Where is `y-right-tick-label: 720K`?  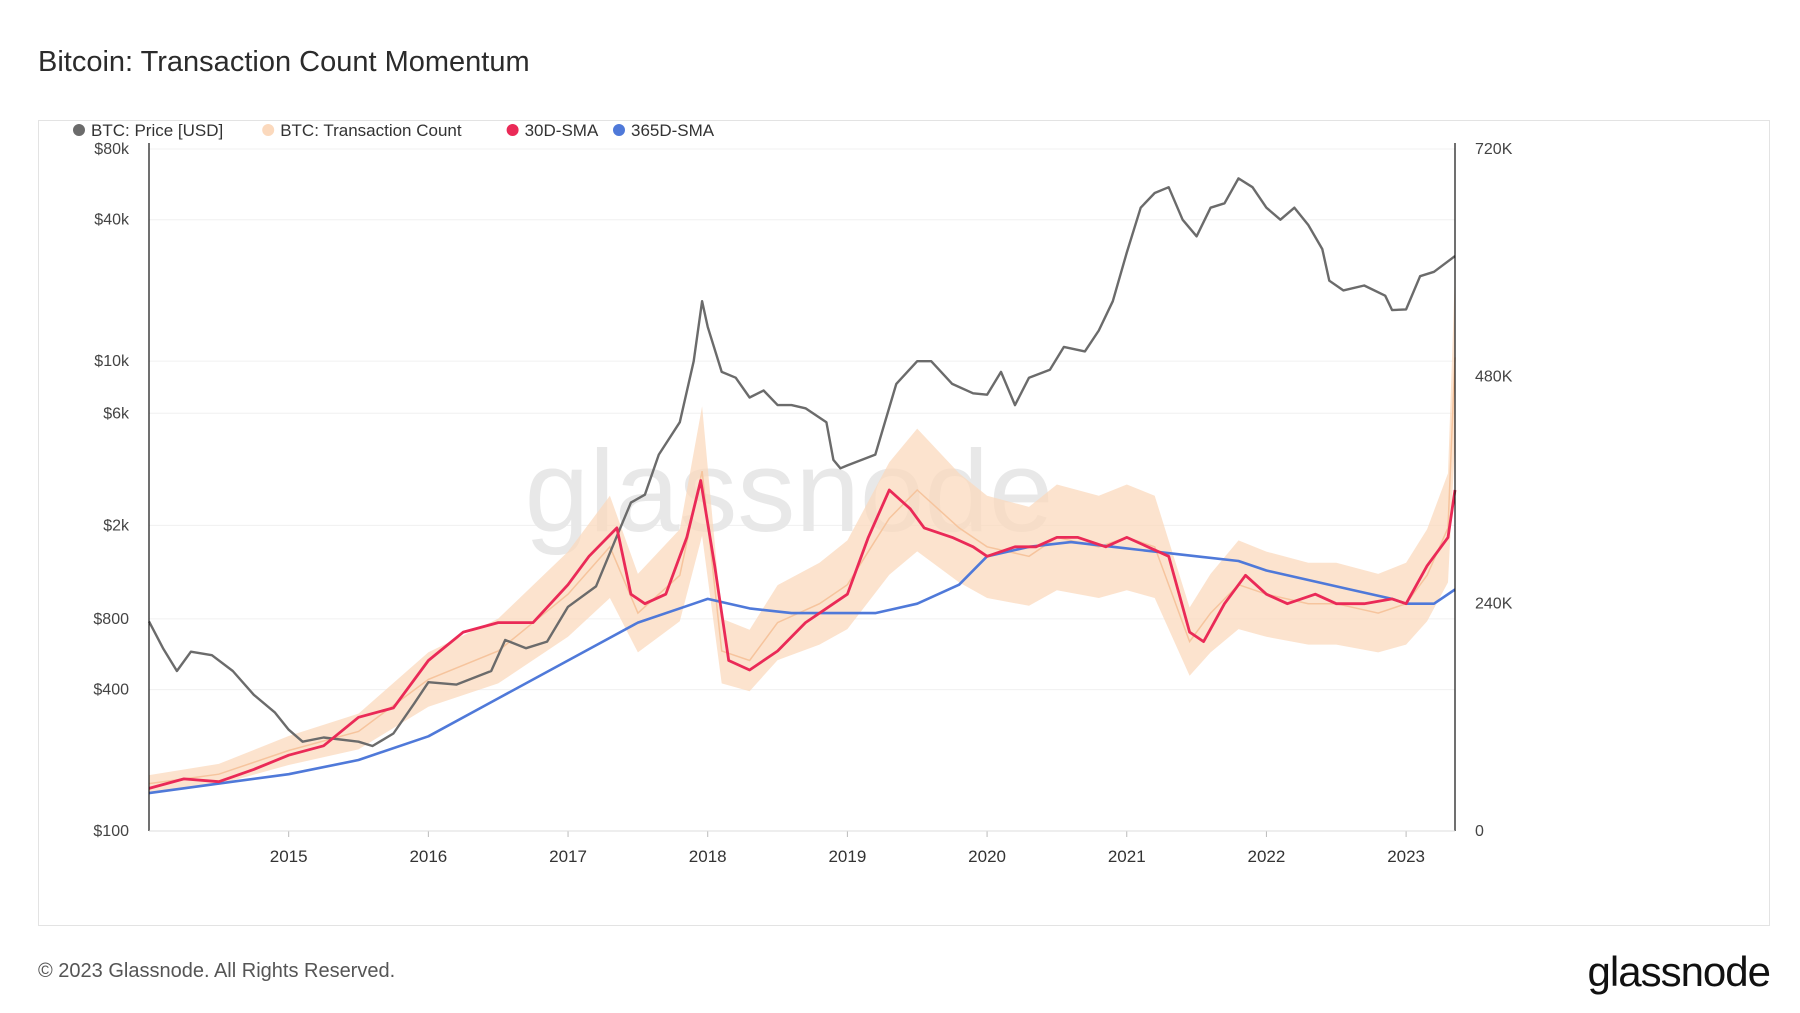
y-right-tick-label: 720K is located at coordinates (1494, 149).